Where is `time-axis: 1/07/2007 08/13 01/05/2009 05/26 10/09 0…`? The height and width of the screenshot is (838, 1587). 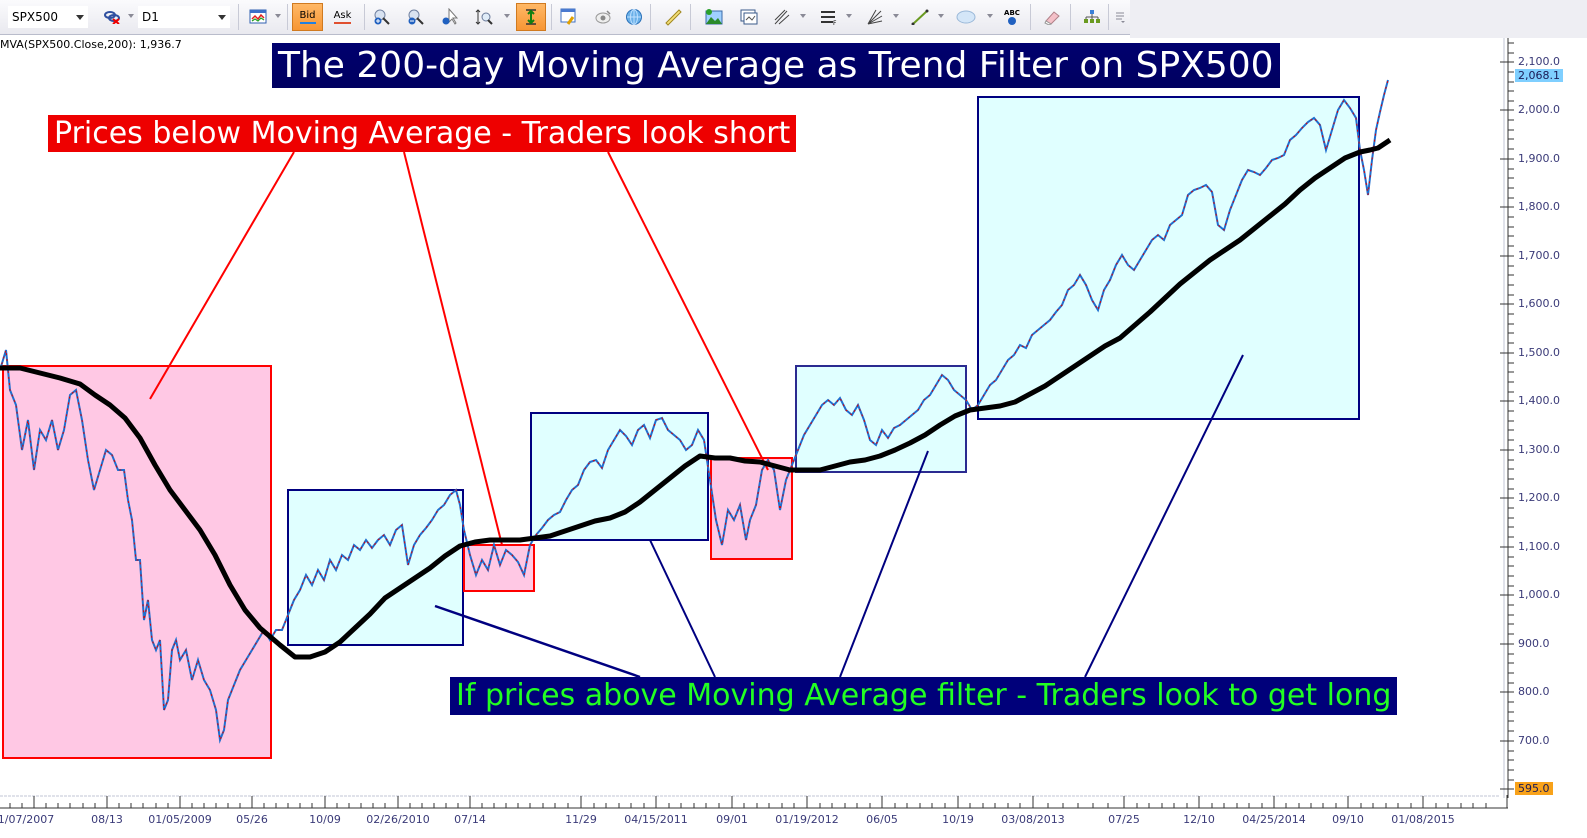
time-axis: 1/07/2007 08/13 01/05/2009 05/26 10/09 0… is located at coordinates (754, 816).